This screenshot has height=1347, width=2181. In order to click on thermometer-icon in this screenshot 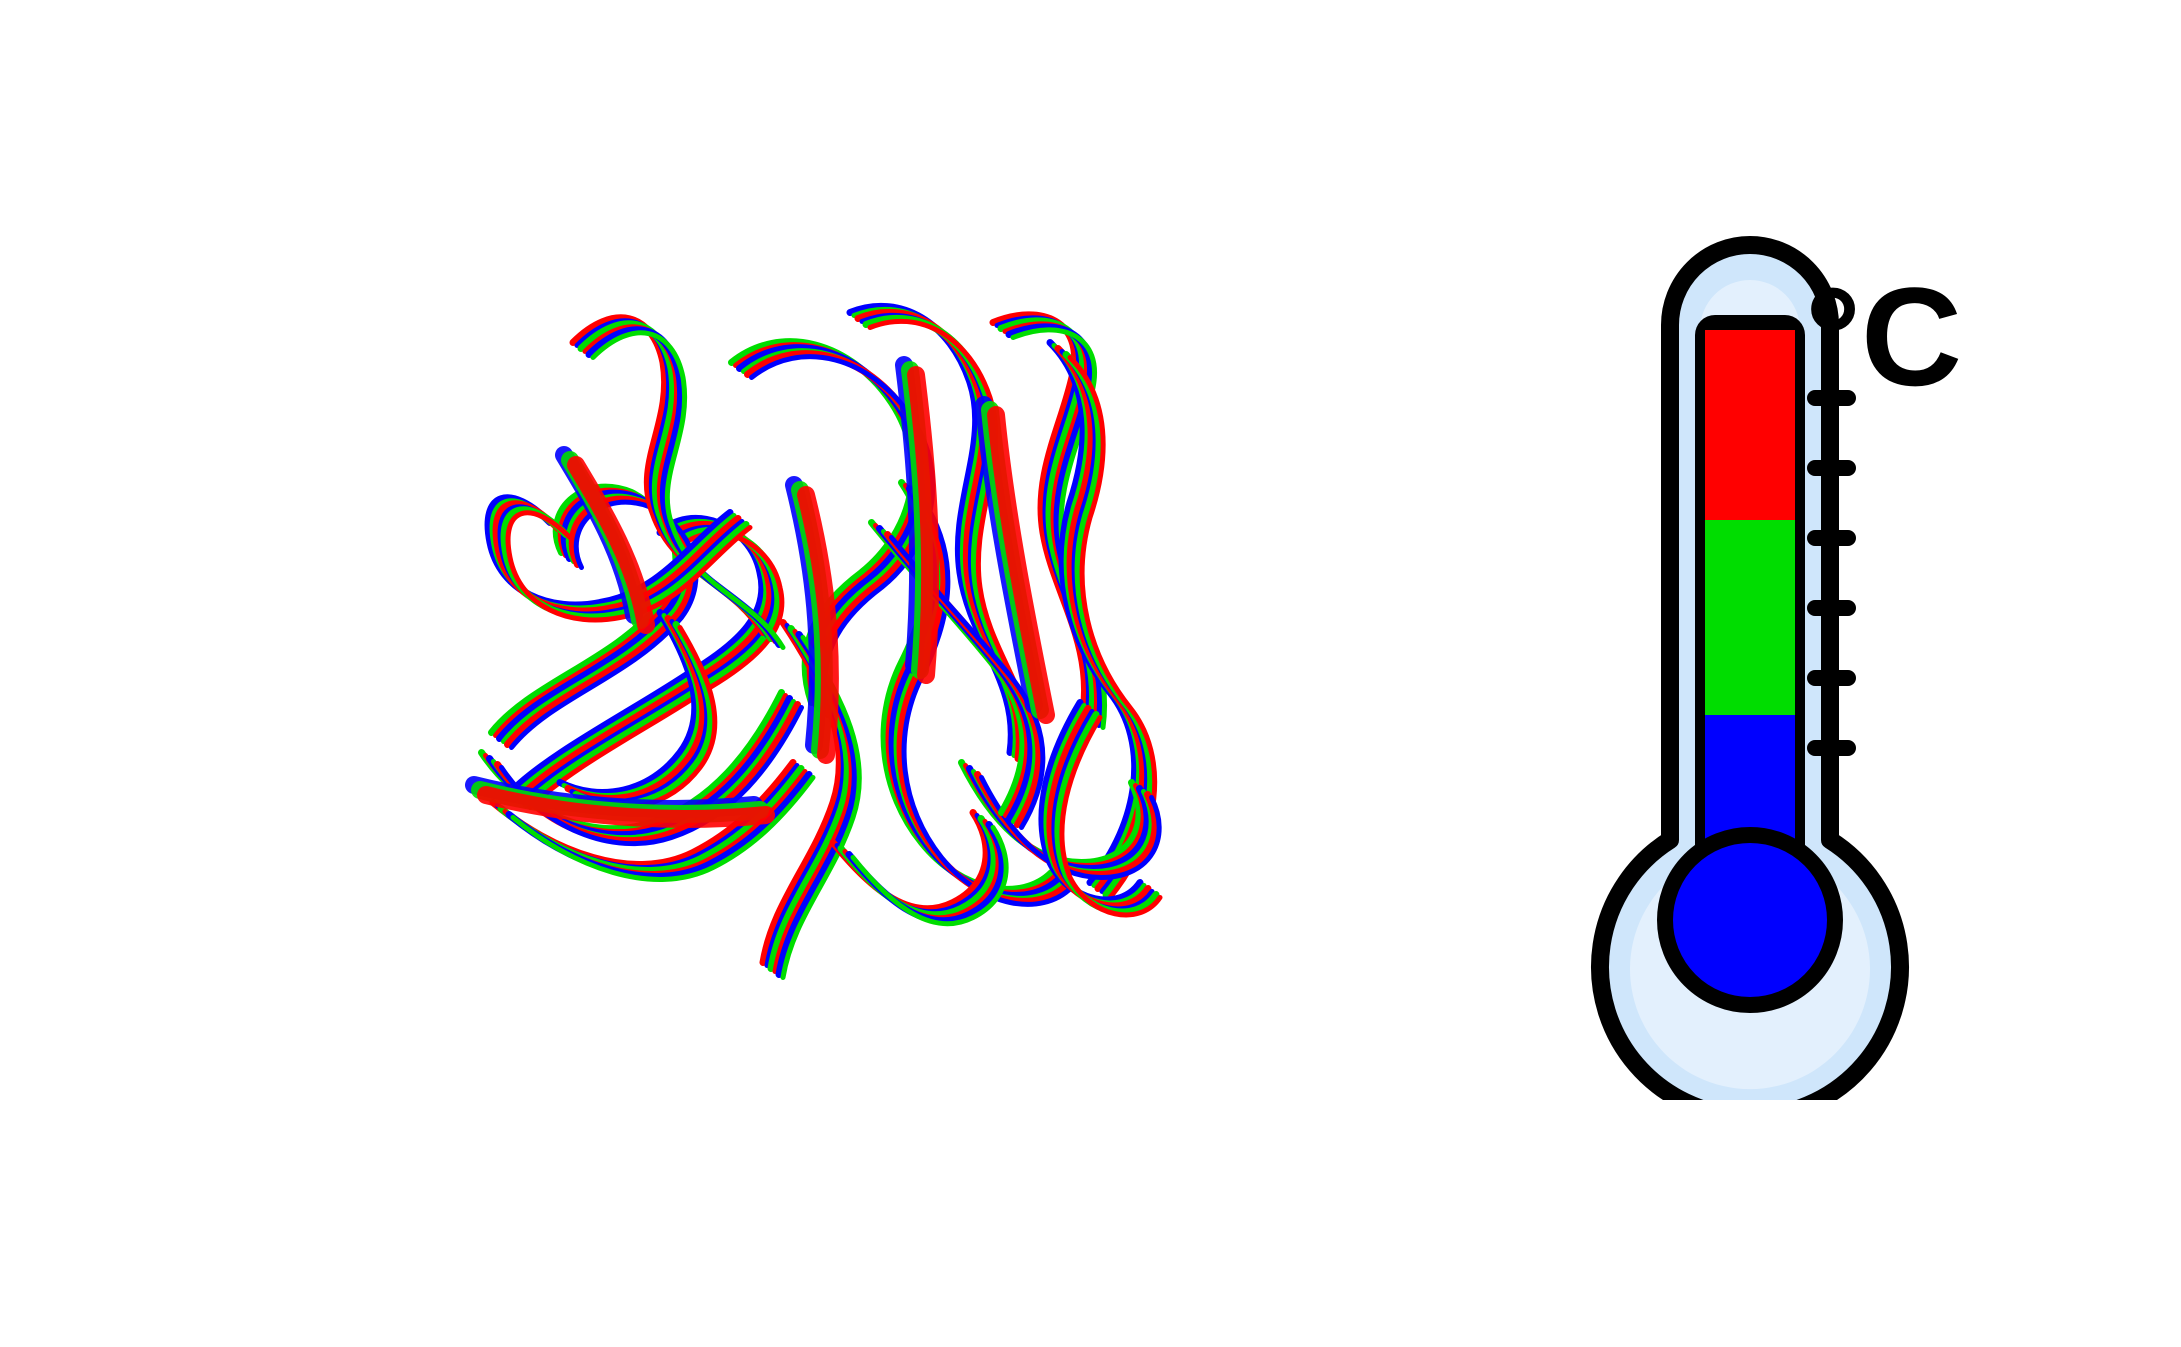, I will do `click(1791, 668)`.